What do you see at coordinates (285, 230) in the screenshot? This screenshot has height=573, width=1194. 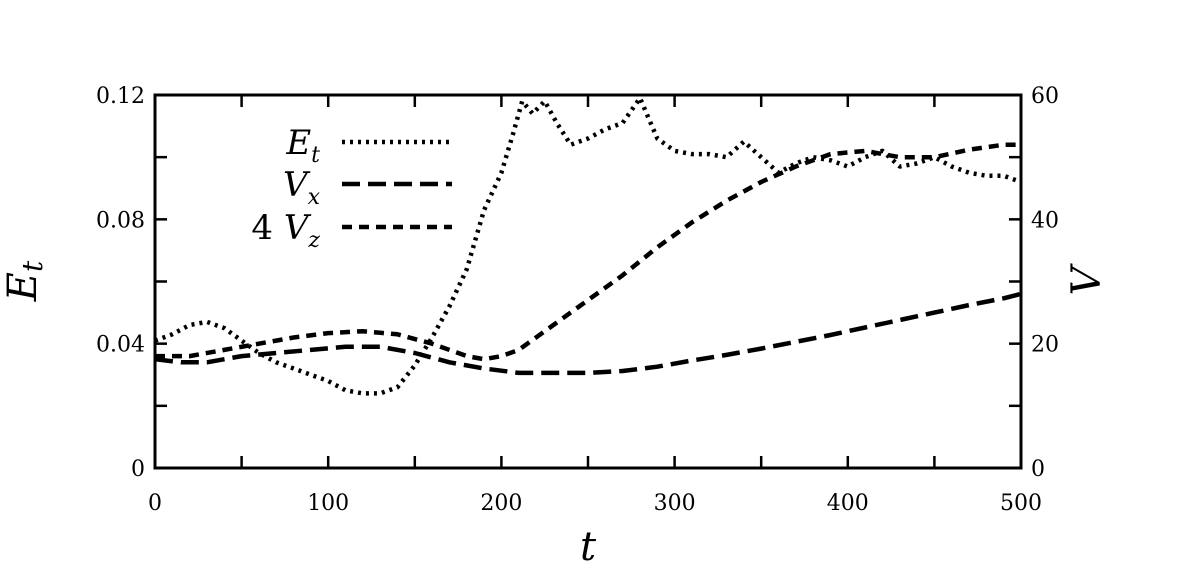 I see `legend-label-2: 4 Vz` at bounding box center [285, 230].